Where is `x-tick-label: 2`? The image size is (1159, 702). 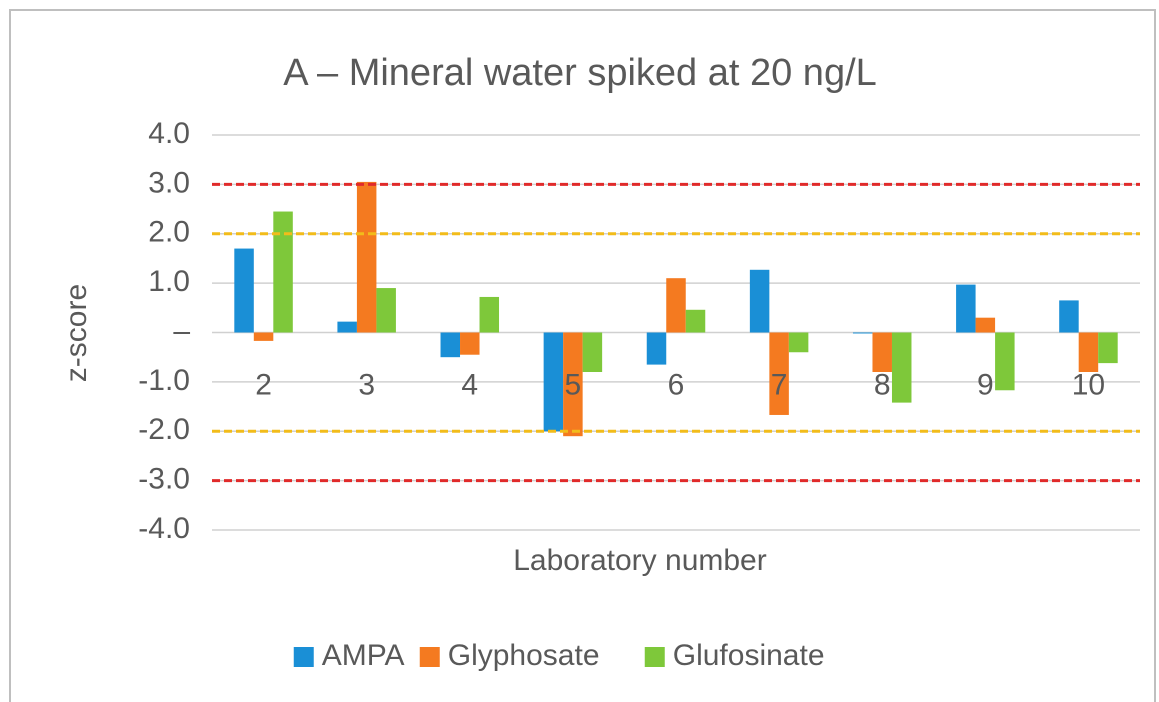
x-tick-label: 2 is located at coordinates (263, 384).